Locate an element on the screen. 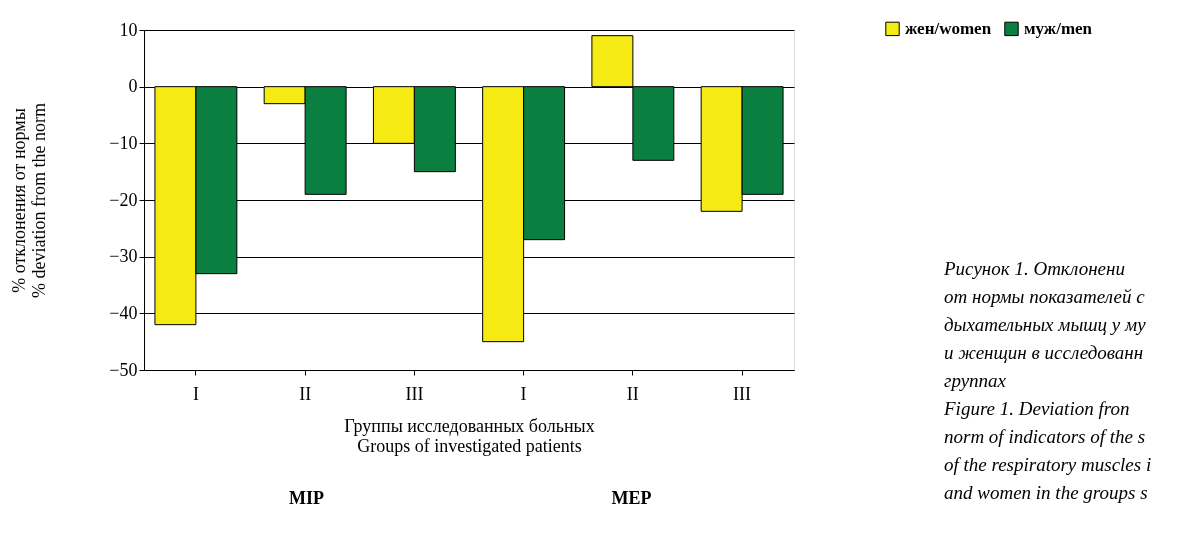  text: of the respiratory muscles i is located at coordinates (1048, 464).